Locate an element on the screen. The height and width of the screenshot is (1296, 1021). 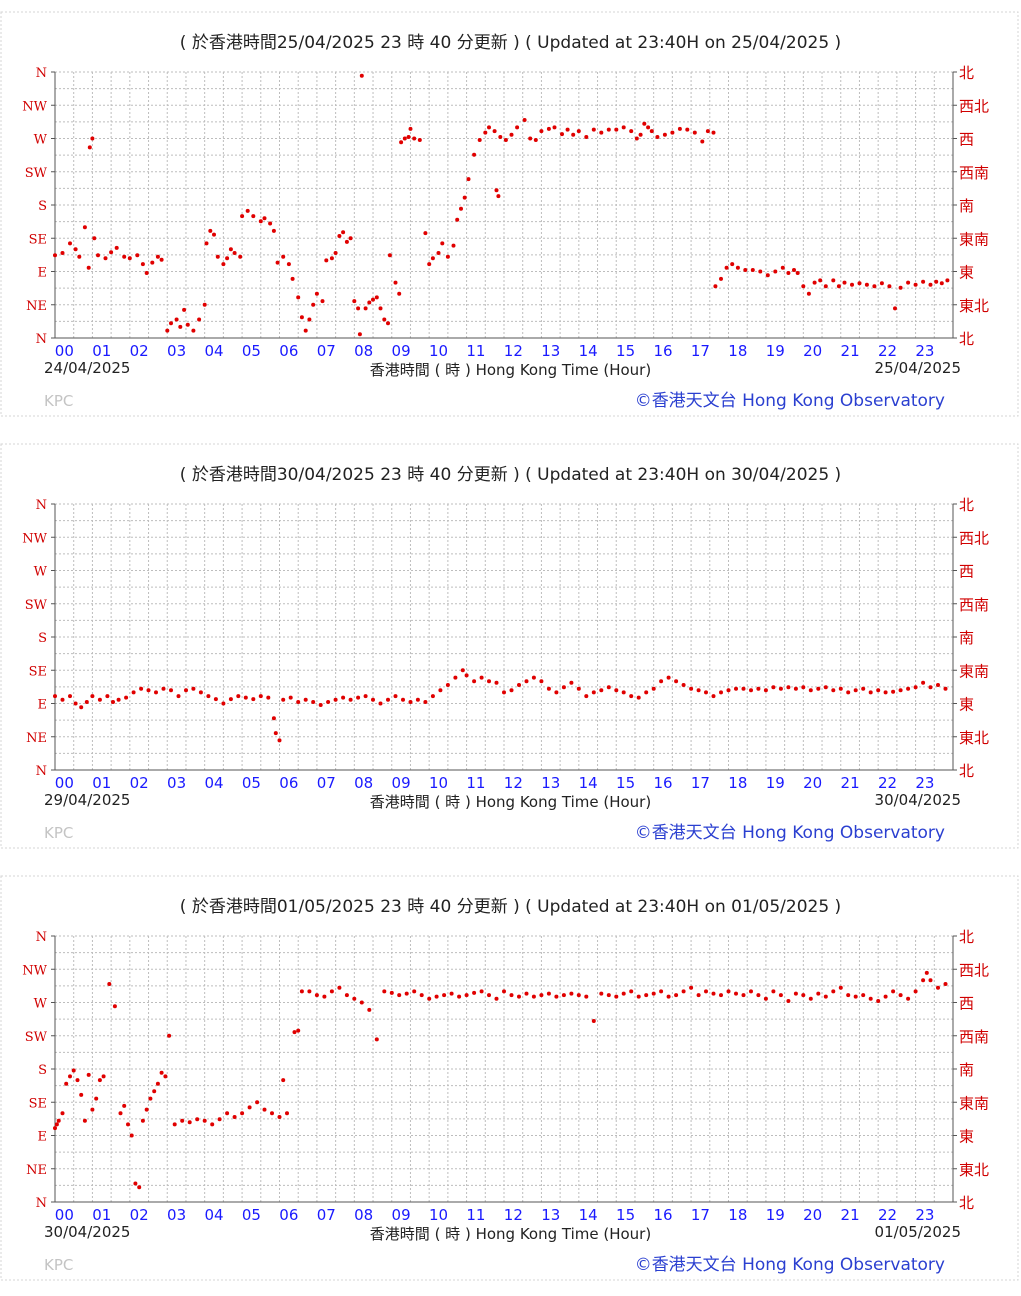
y-tick-label-en: E is located at coordinates (43, 273).